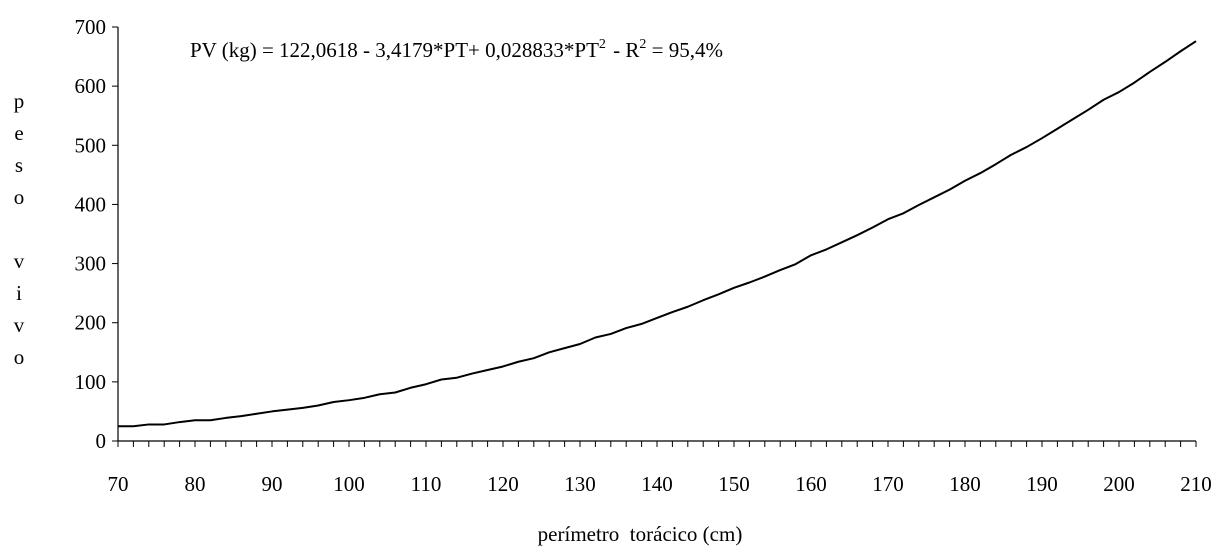 The image size is (1216, 546). What do you see at coordinates (91, 27) in the screenshot?
I see `y-tick-label: 700` at bounding box center [91, 27].